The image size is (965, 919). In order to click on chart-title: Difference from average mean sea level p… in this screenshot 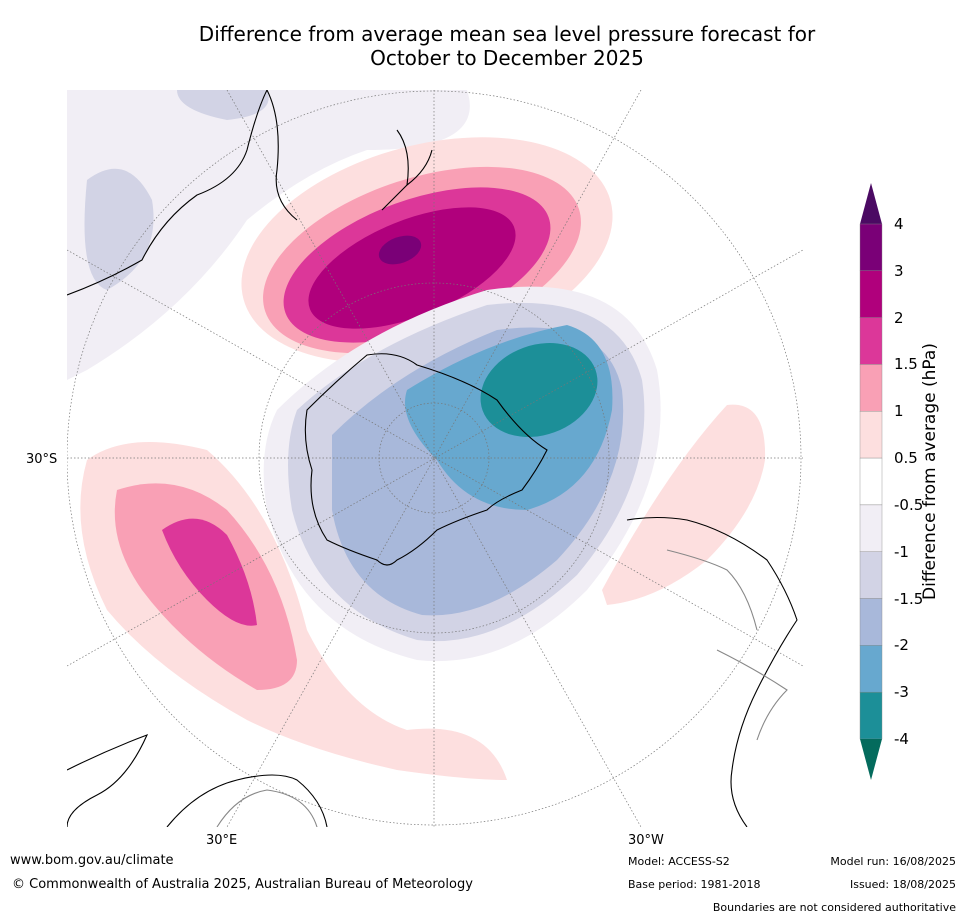, I will do `click(482, 46)`.